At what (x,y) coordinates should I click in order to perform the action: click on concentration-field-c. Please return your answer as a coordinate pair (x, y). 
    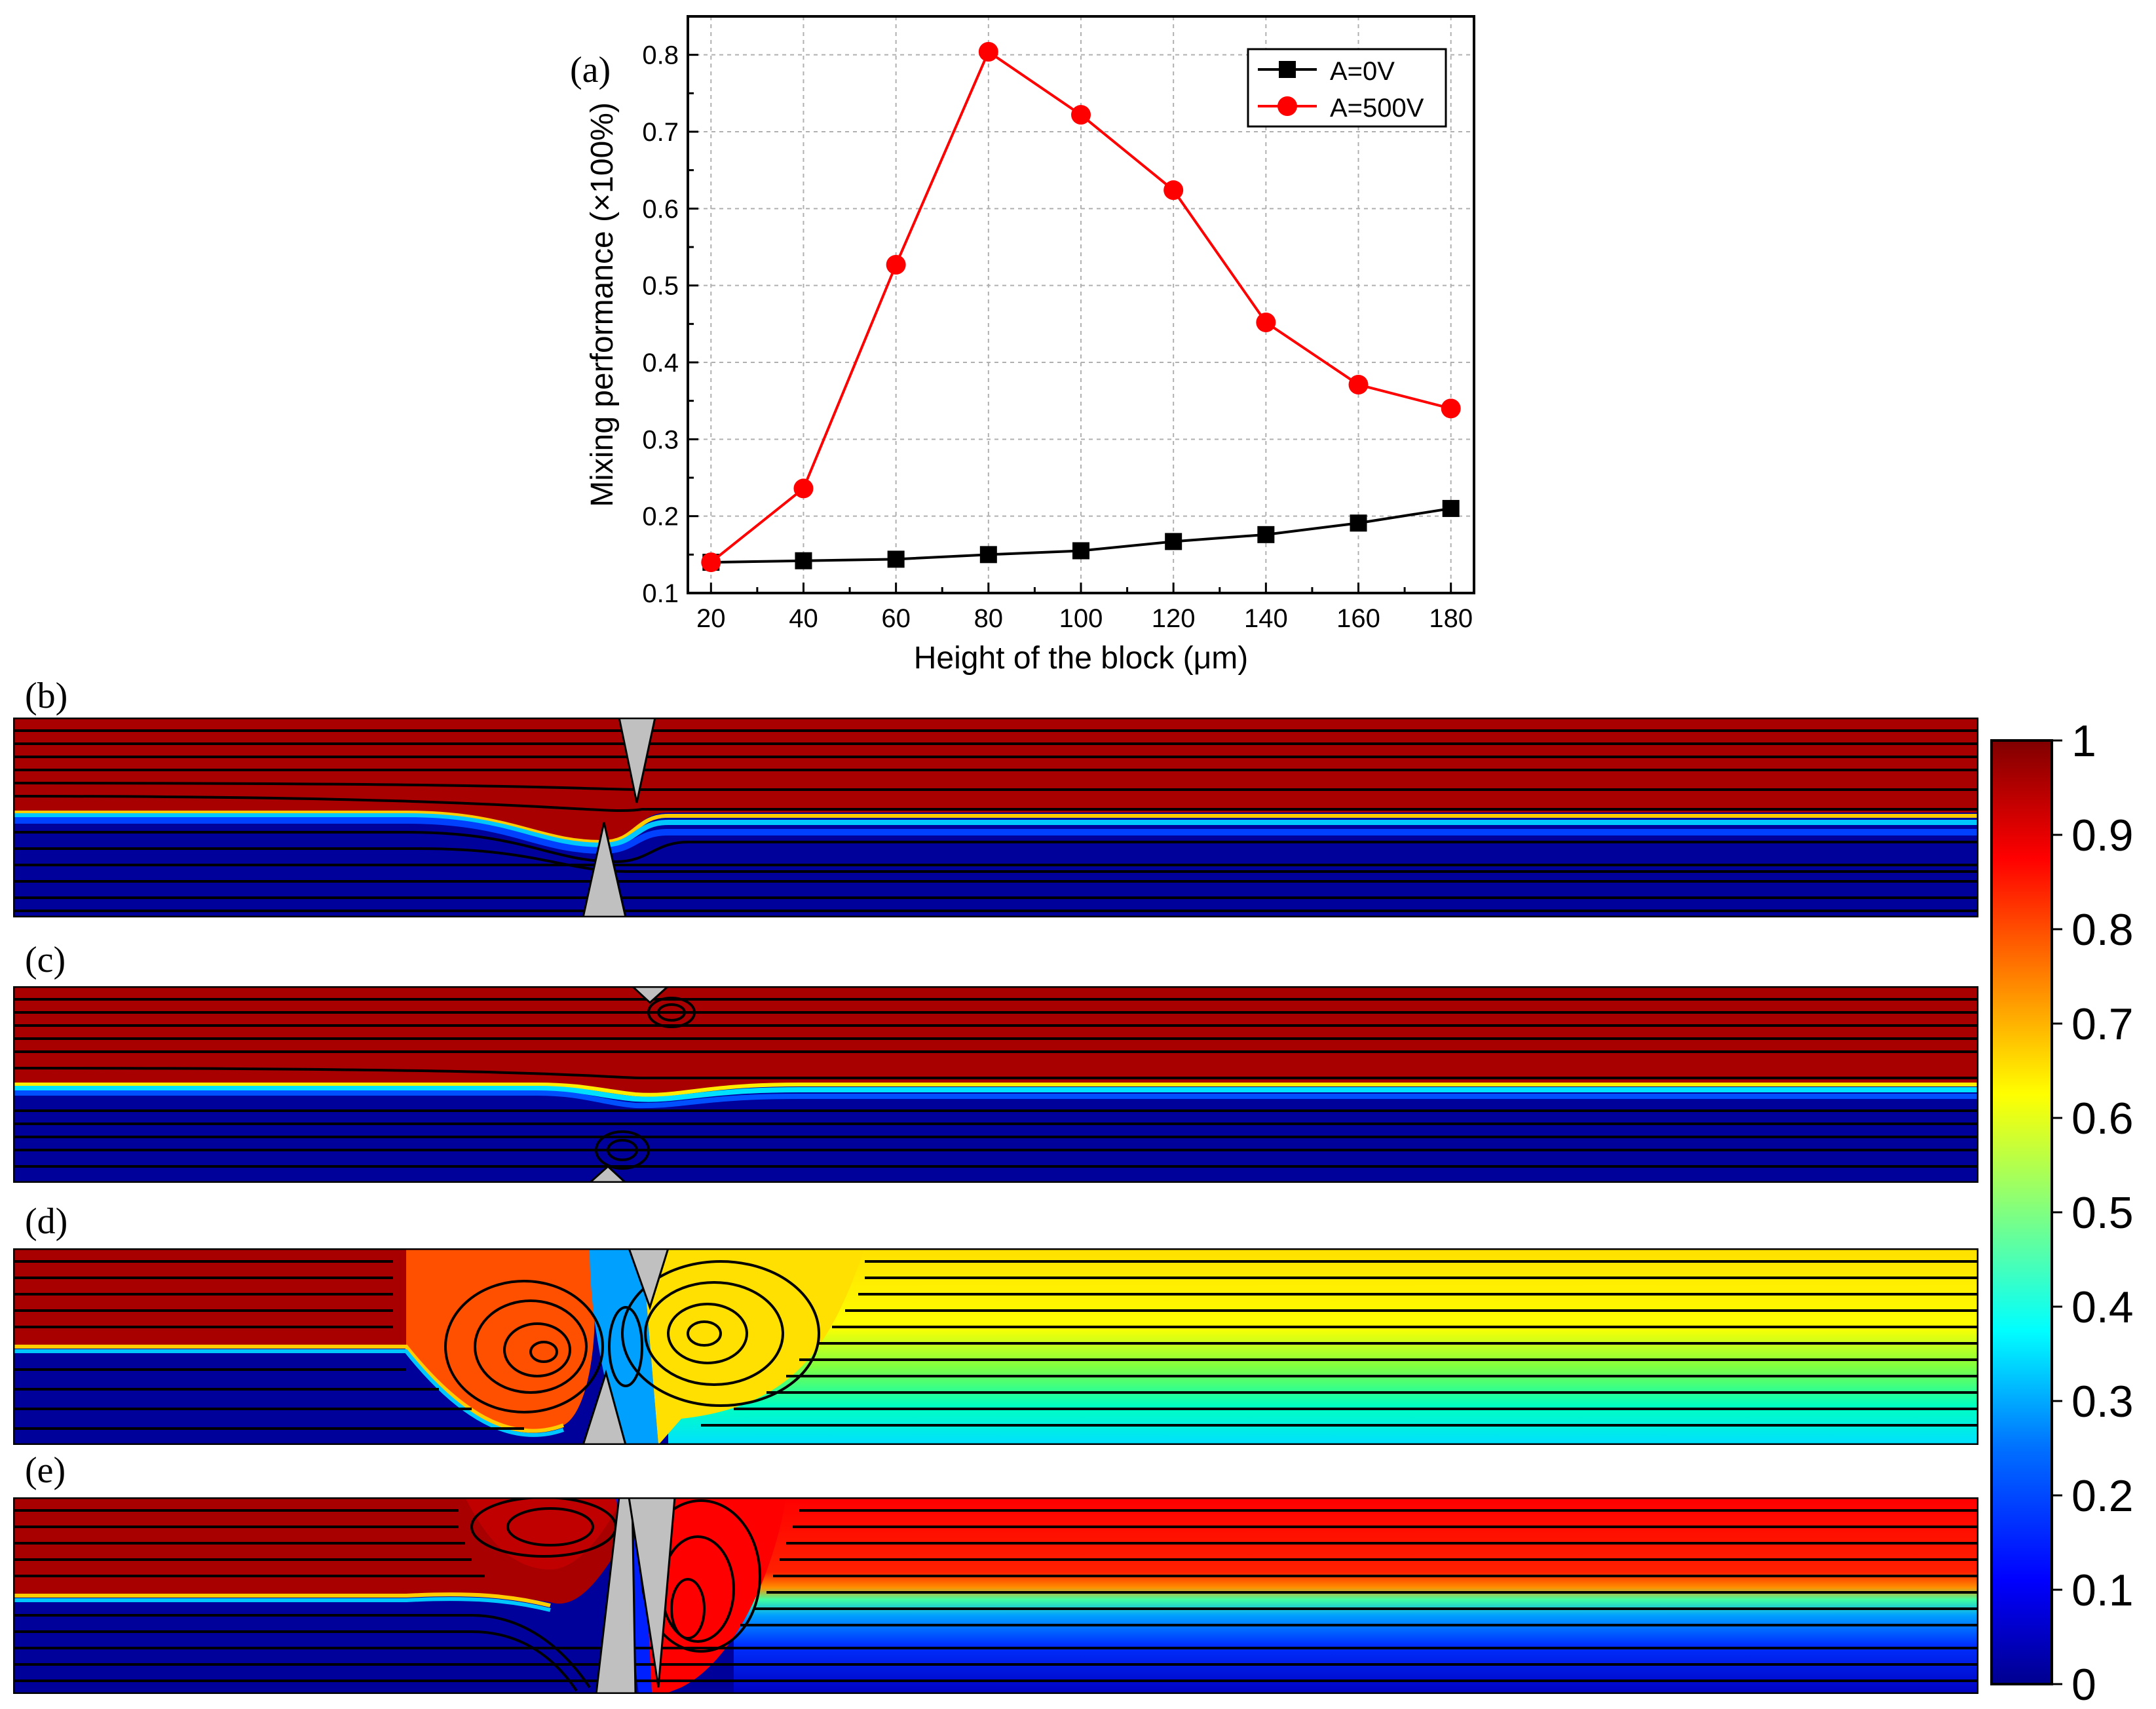
    Looking at the image, I should click on (995, 1084).